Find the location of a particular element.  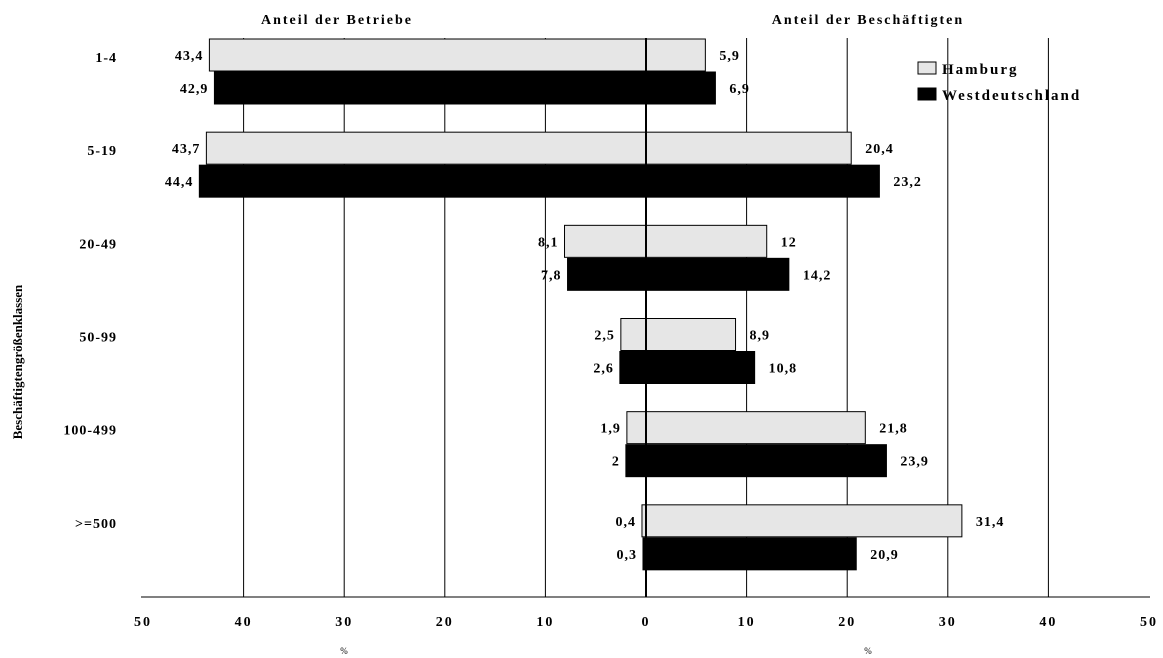

value-label-left: 44,4 is located at coordinates (179, 182).